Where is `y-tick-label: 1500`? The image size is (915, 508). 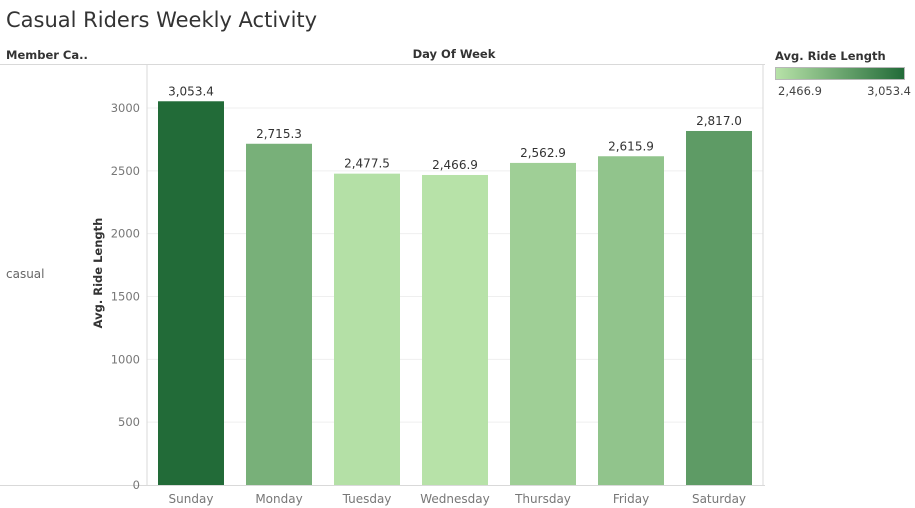
y-tick-label: 1500 is located at coordinates (125, 296).